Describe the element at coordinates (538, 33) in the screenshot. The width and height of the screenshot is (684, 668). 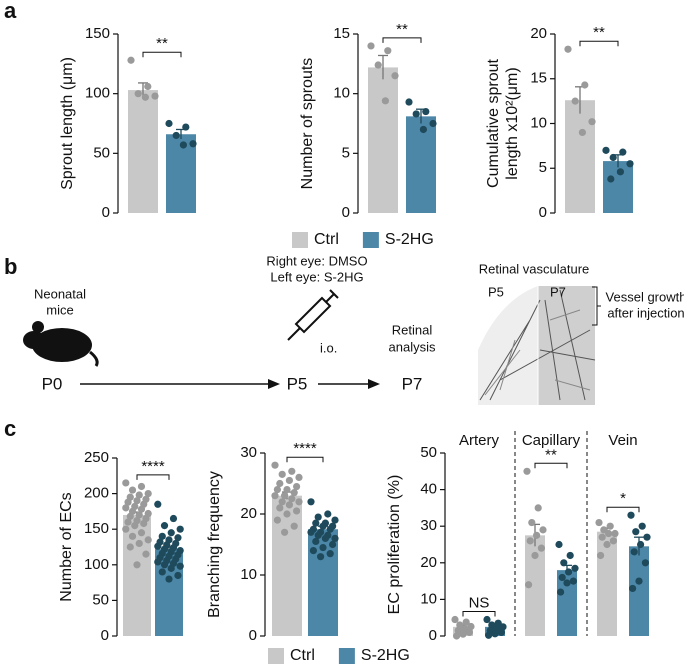
I see `y-tick-label: 20` at that location.